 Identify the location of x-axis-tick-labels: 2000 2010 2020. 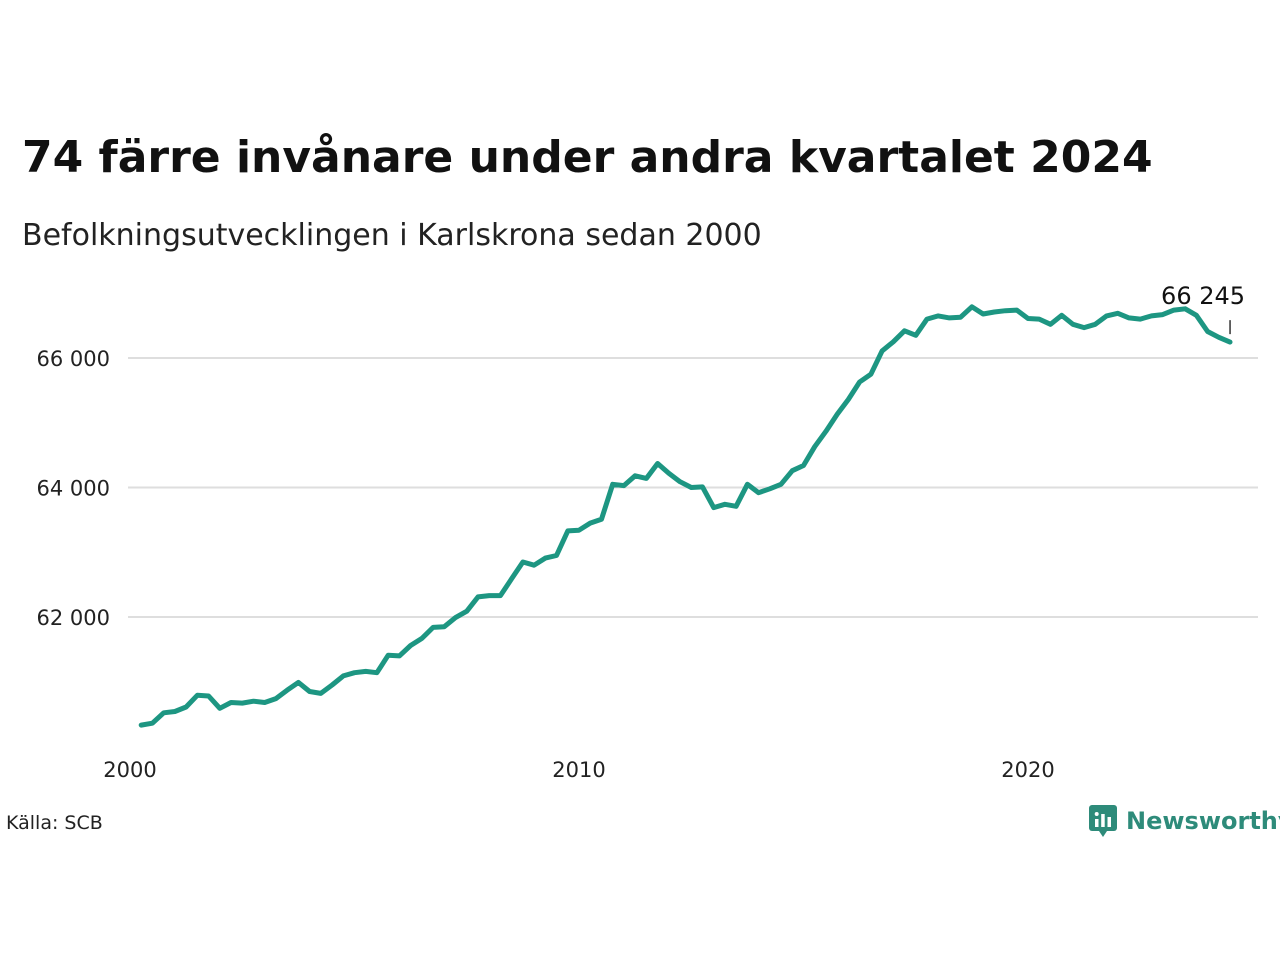
(578, 770).